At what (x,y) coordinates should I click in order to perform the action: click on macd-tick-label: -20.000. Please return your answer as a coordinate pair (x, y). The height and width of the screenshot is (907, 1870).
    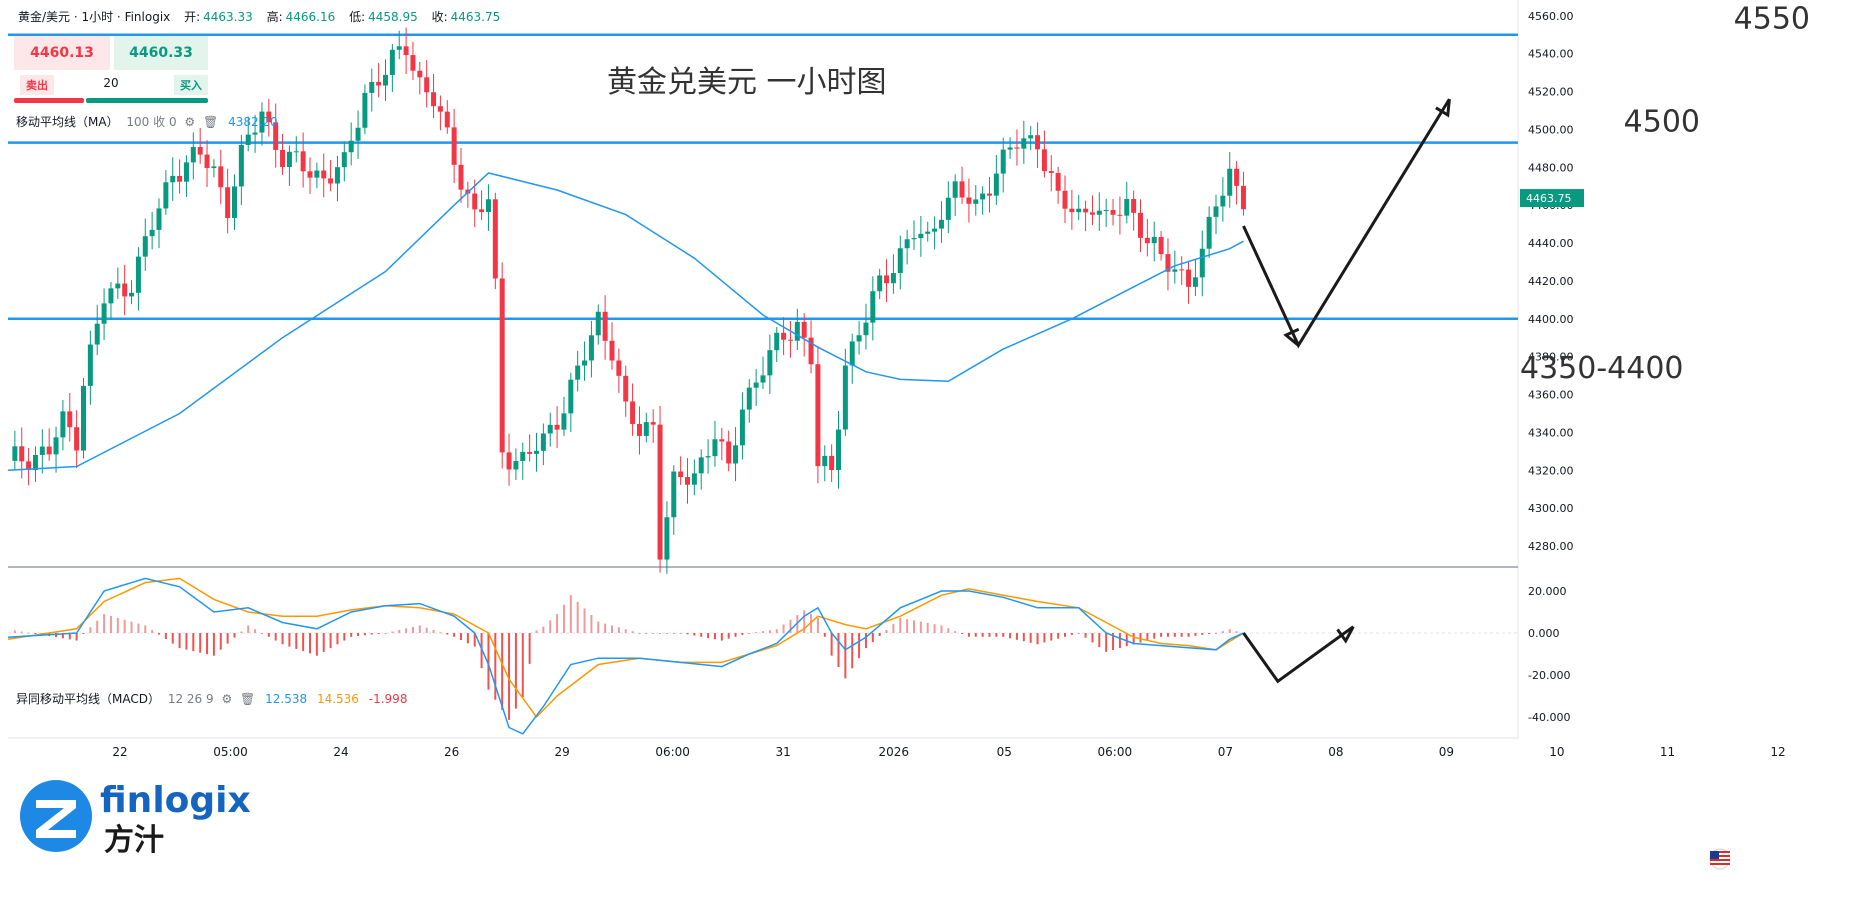
    Looking at the image, I should click on (1549, 675).